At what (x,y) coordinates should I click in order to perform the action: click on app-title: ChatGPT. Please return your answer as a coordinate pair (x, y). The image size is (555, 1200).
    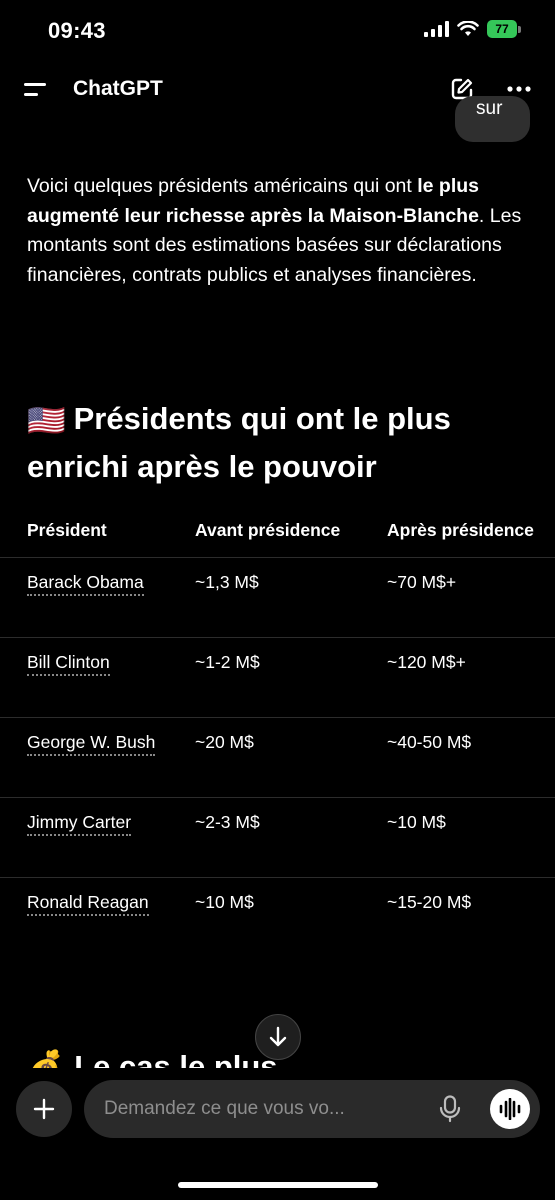
    Looking at the image, I should click on (118, 88).